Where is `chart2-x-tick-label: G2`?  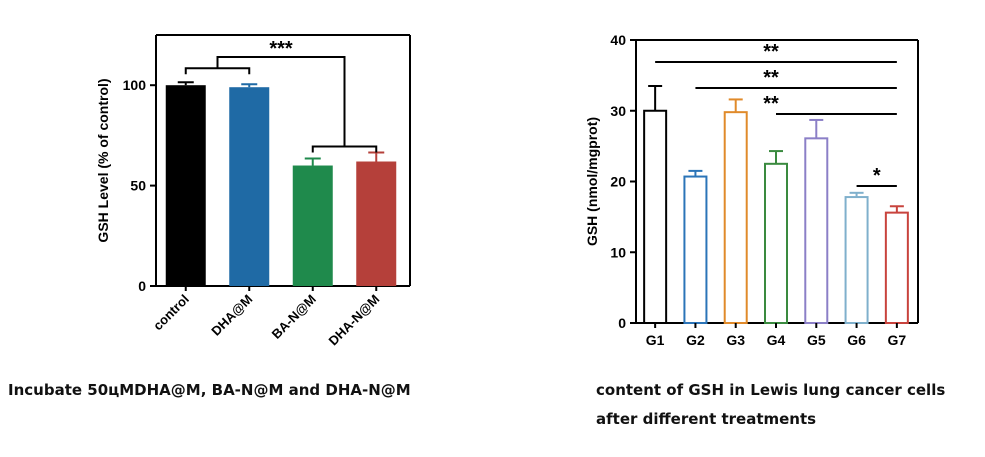
chart2-x-tick-label: G2 is located at coordinates (695, 340).